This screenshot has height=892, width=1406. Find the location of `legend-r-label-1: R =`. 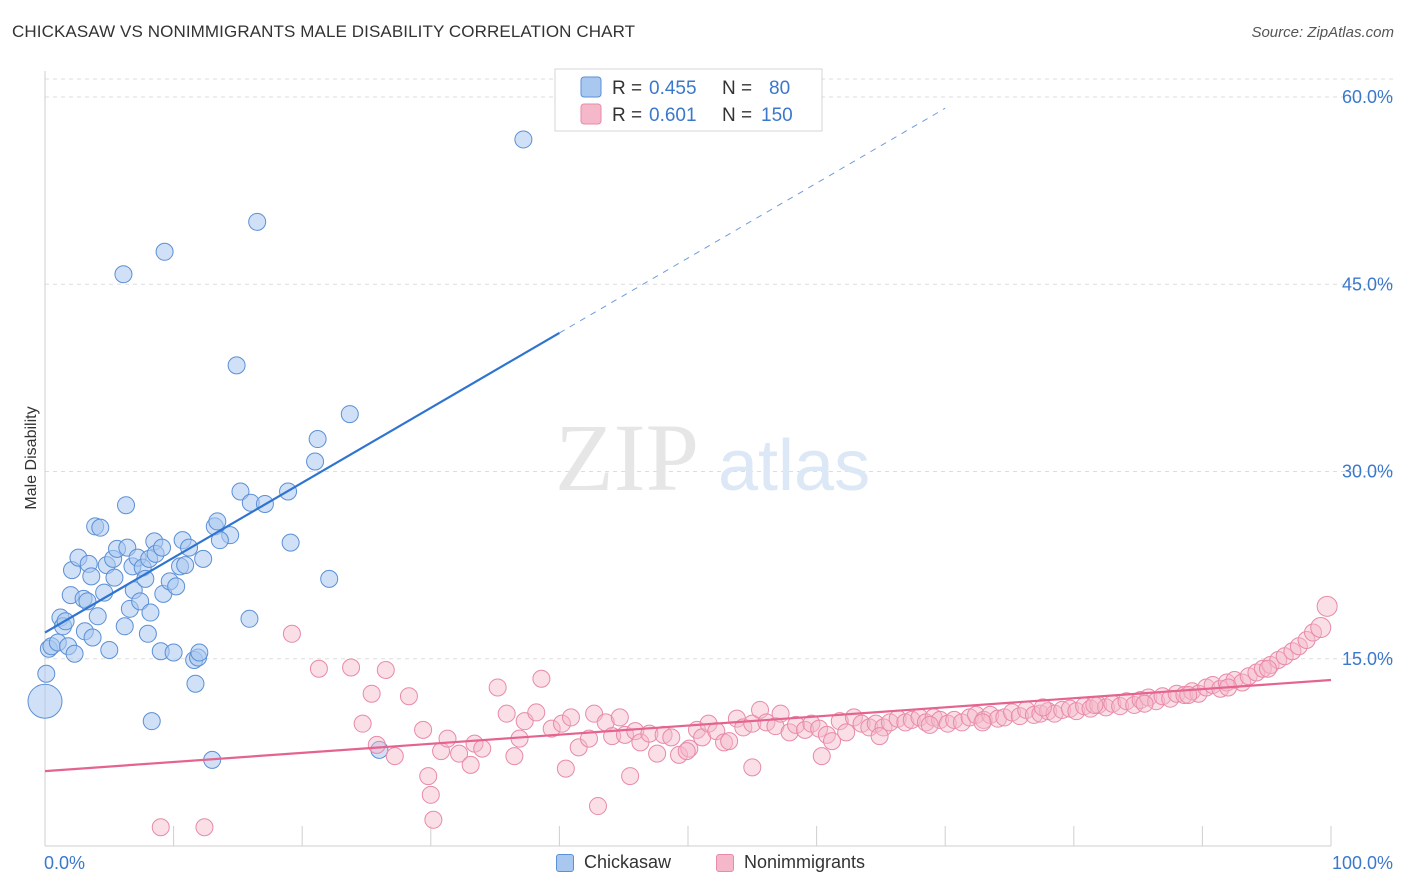

legend-r-label-1: R = is located at coordinates (627, 88).